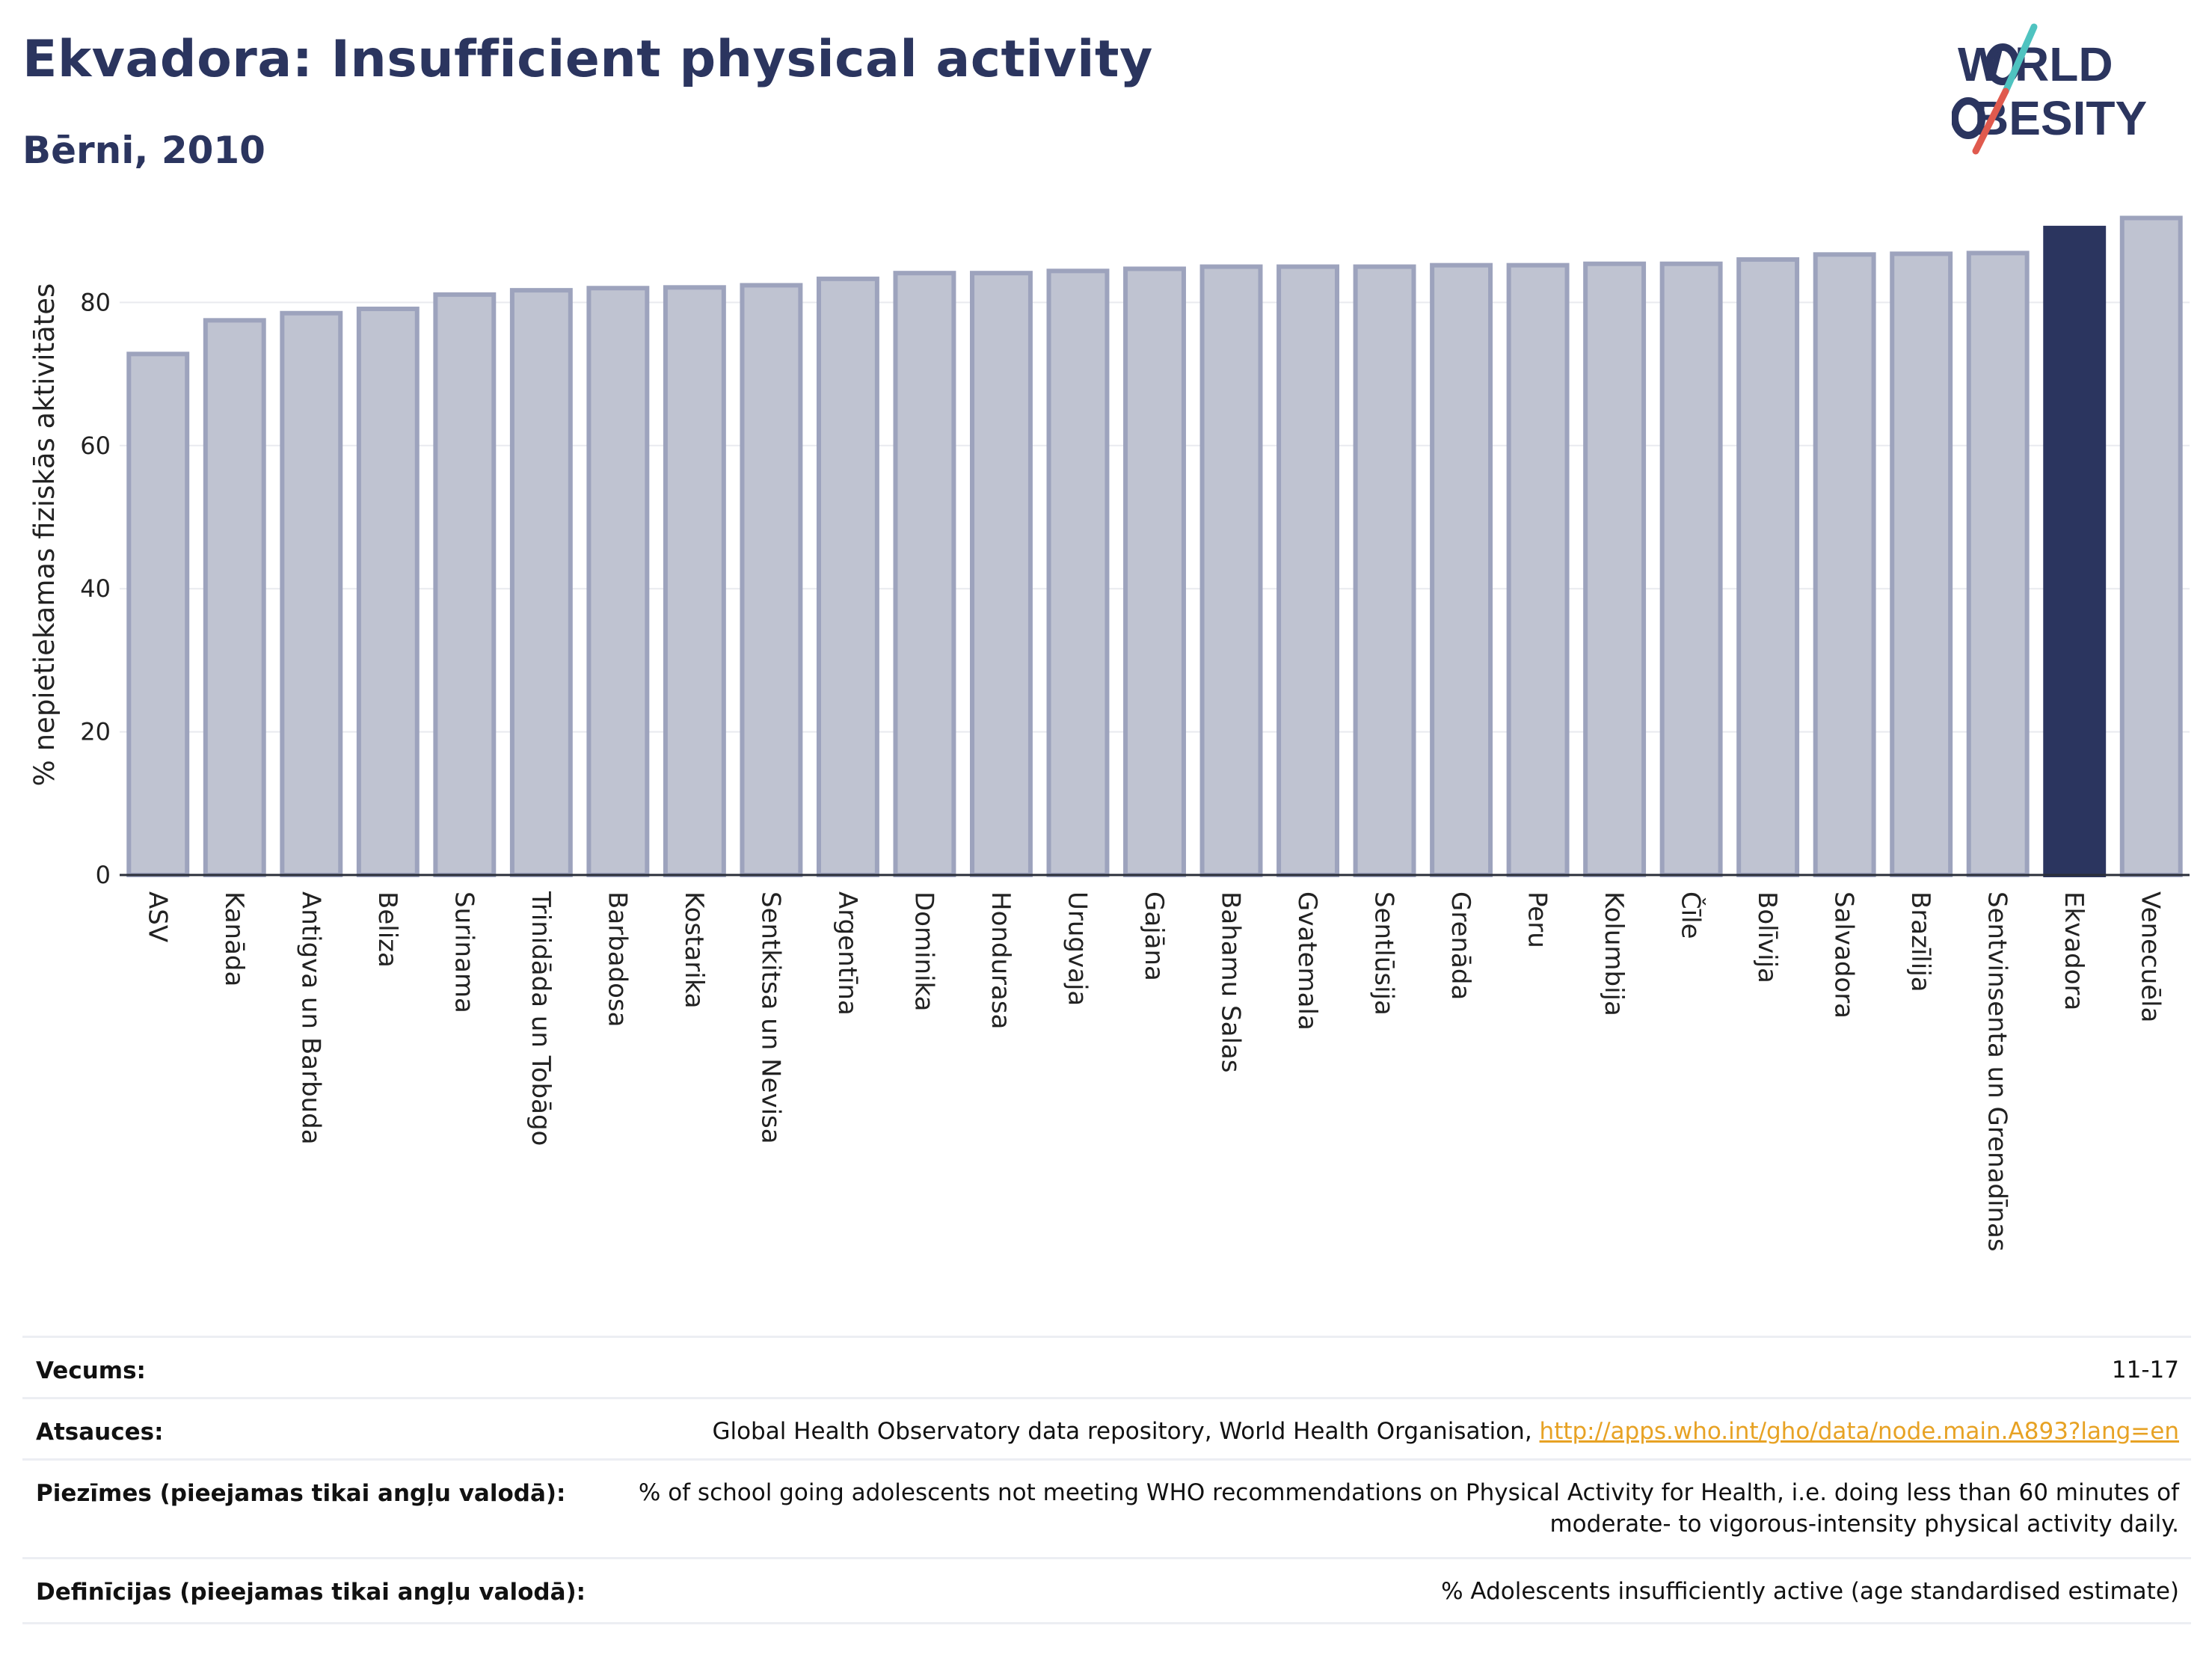 The width and height of the screenshot is (2212, 1655). Describe the element at coordinates (1691, 569) in the screenshot. I see `bar-čīle` at that location.